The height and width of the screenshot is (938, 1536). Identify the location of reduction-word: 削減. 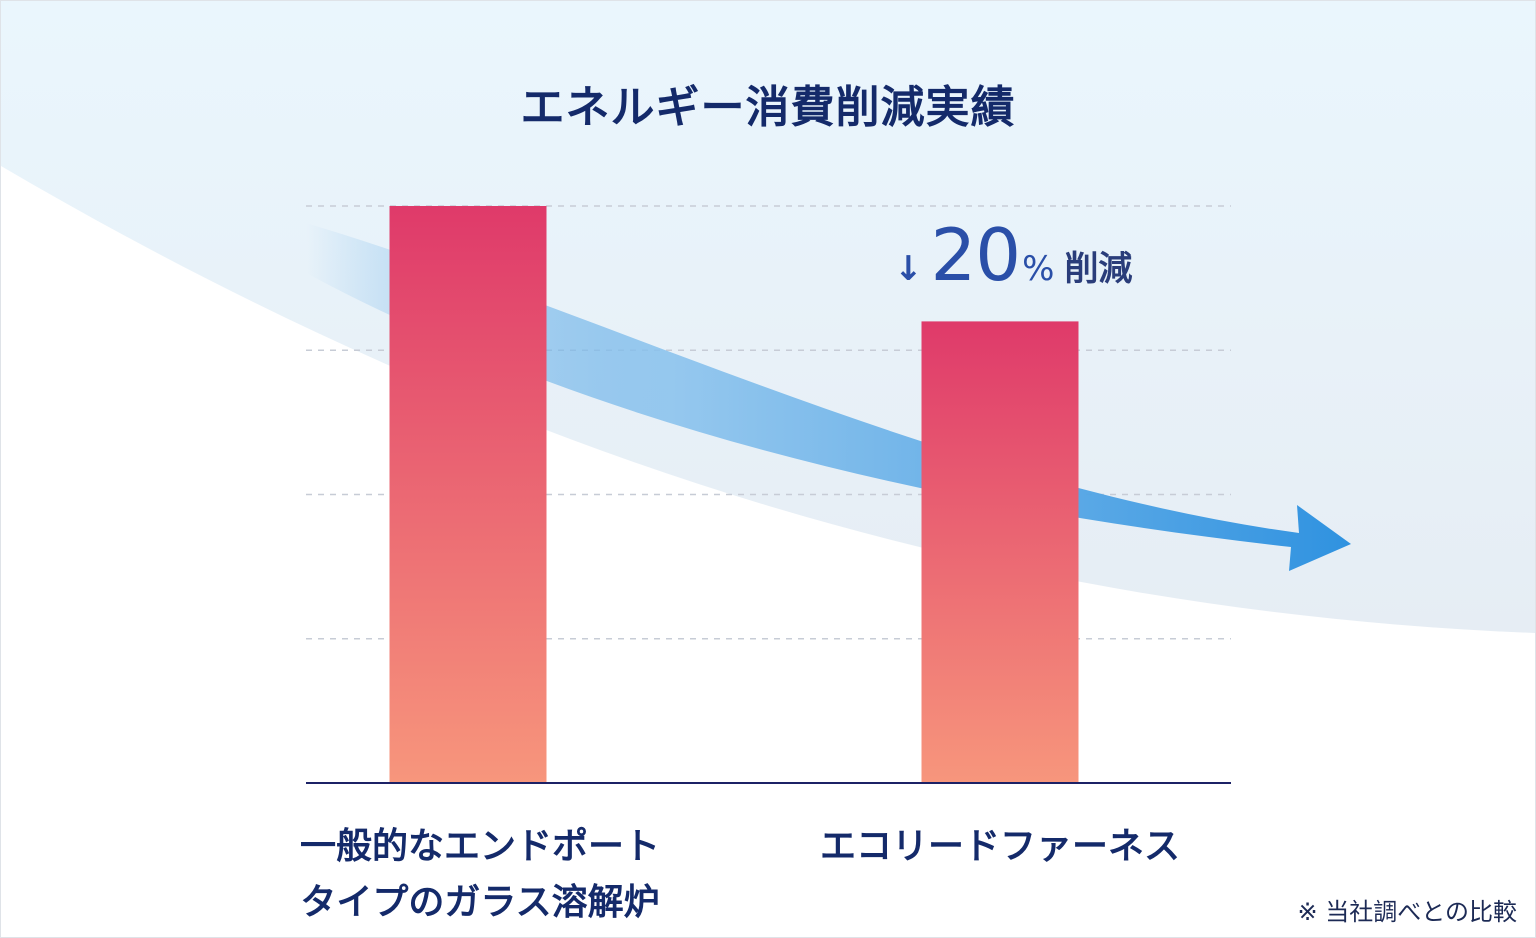
(1098, 269).